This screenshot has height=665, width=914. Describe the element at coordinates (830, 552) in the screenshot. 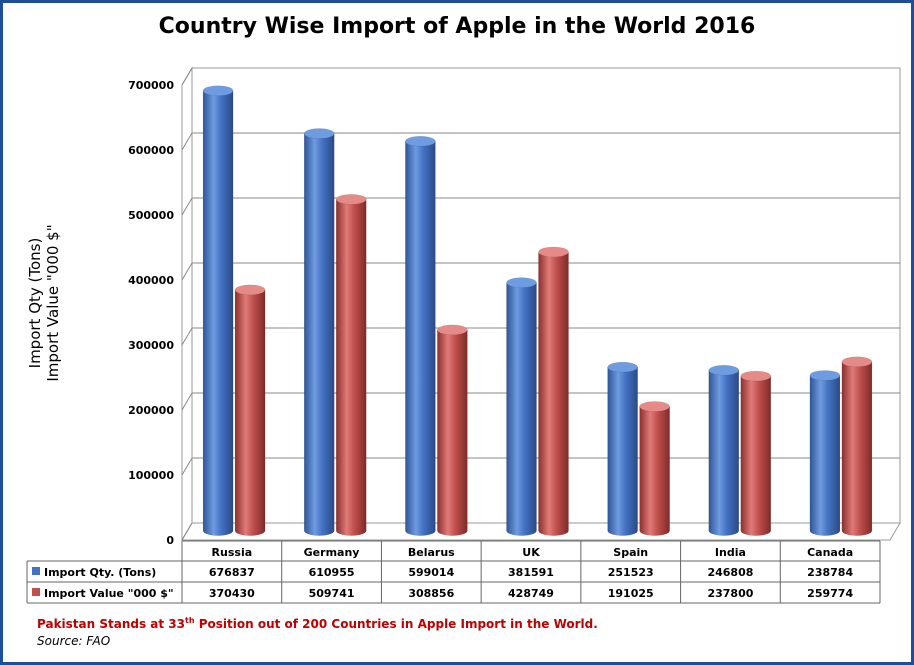

I see `category-label: Canada` at that location.